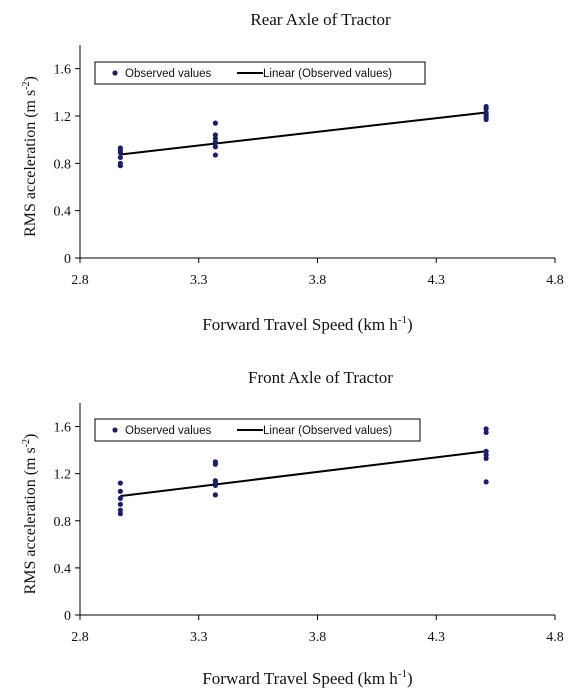 This screenshot has width=575, height=691. I want to click on chart-title: Rear Axle of Tractor, so click(320, 19).